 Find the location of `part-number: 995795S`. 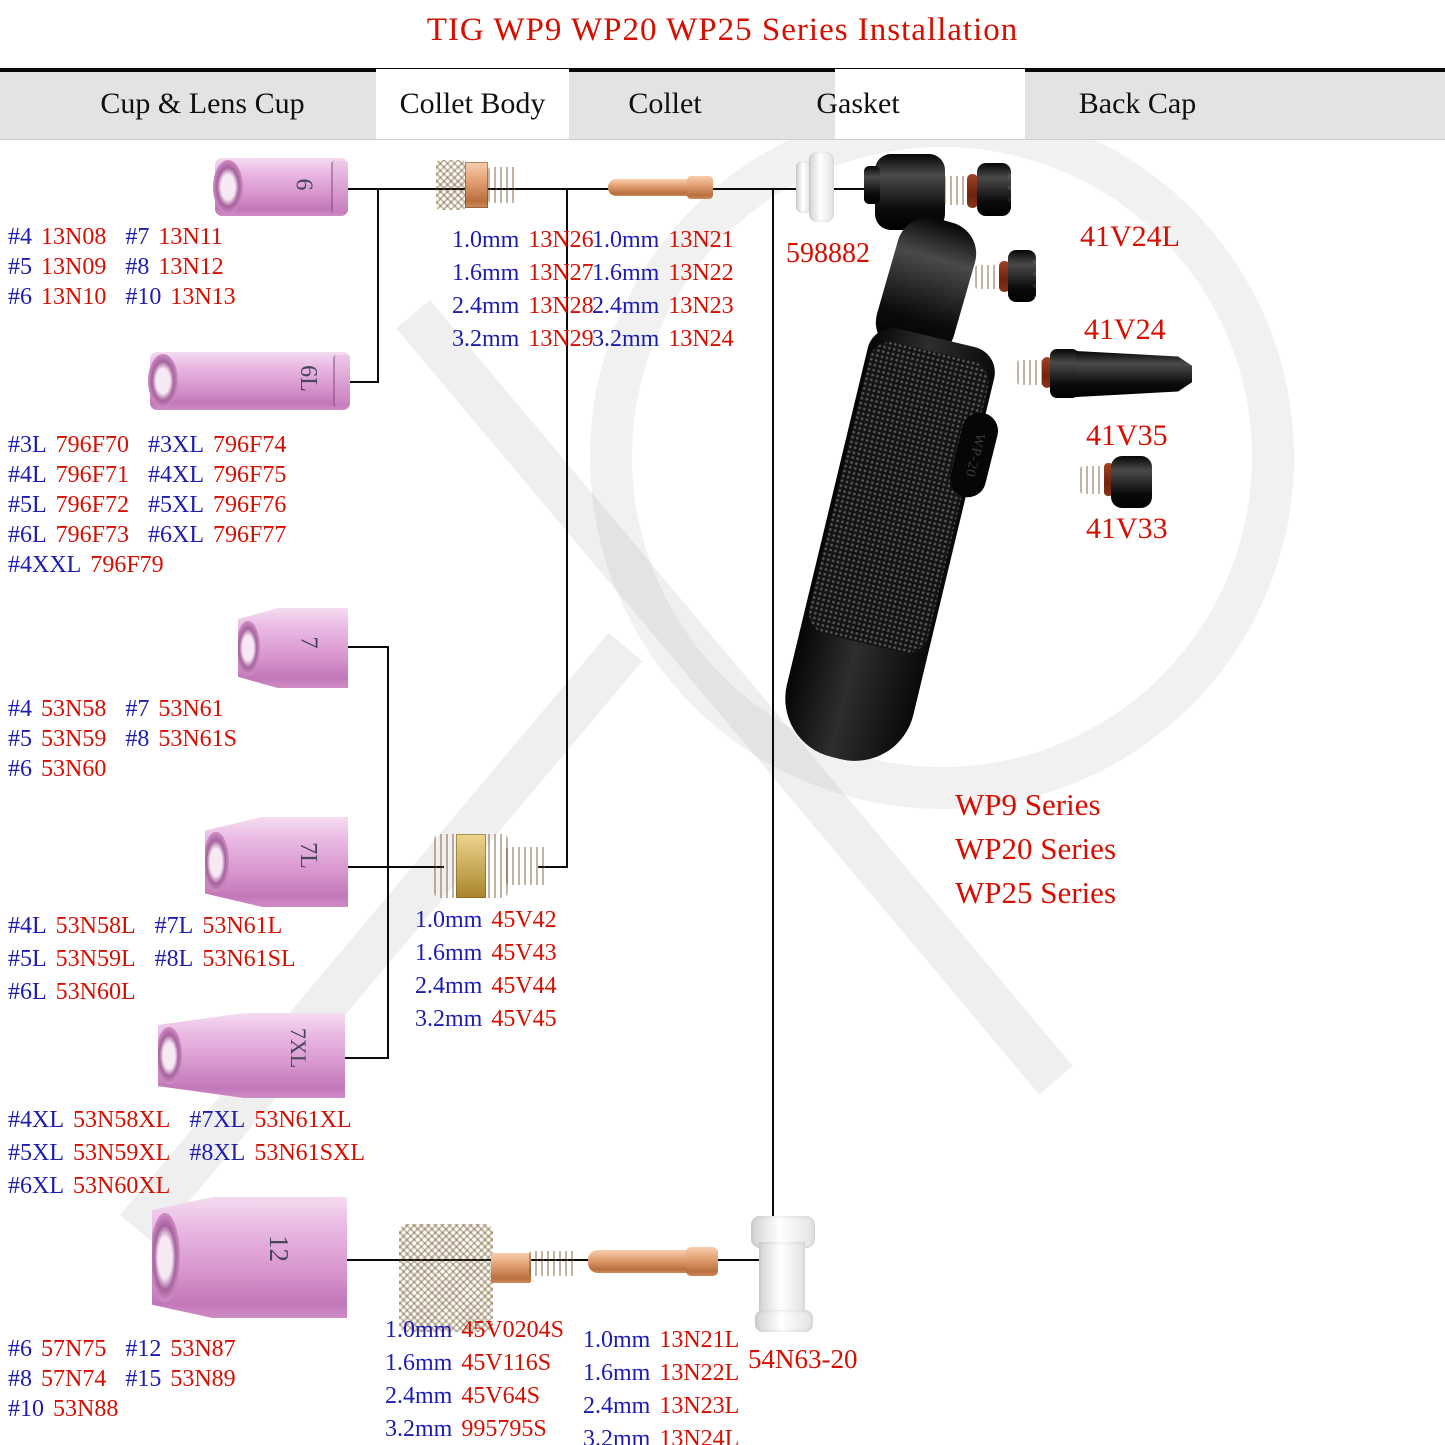

part-number: 995795S is located at coordinates (504, 1429).